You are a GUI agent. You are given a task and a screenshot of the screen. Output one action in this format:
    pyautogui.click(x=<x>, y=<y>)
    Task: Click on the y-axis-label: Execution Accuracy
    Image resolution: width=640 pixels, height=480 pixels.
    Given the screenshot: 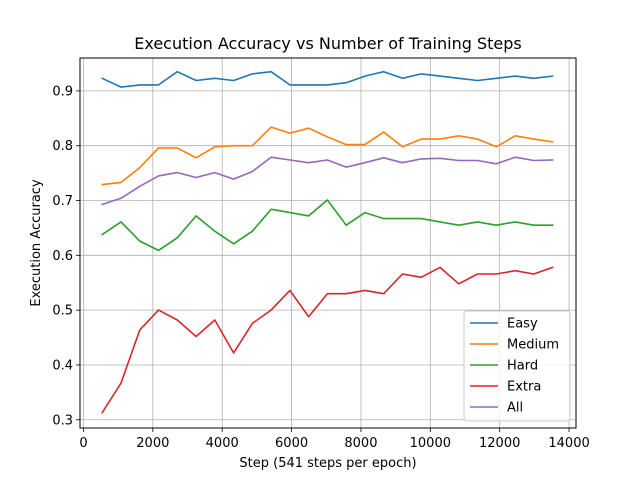 What is the action you would take?
    pyautogui.click(x=36, y=243)
    